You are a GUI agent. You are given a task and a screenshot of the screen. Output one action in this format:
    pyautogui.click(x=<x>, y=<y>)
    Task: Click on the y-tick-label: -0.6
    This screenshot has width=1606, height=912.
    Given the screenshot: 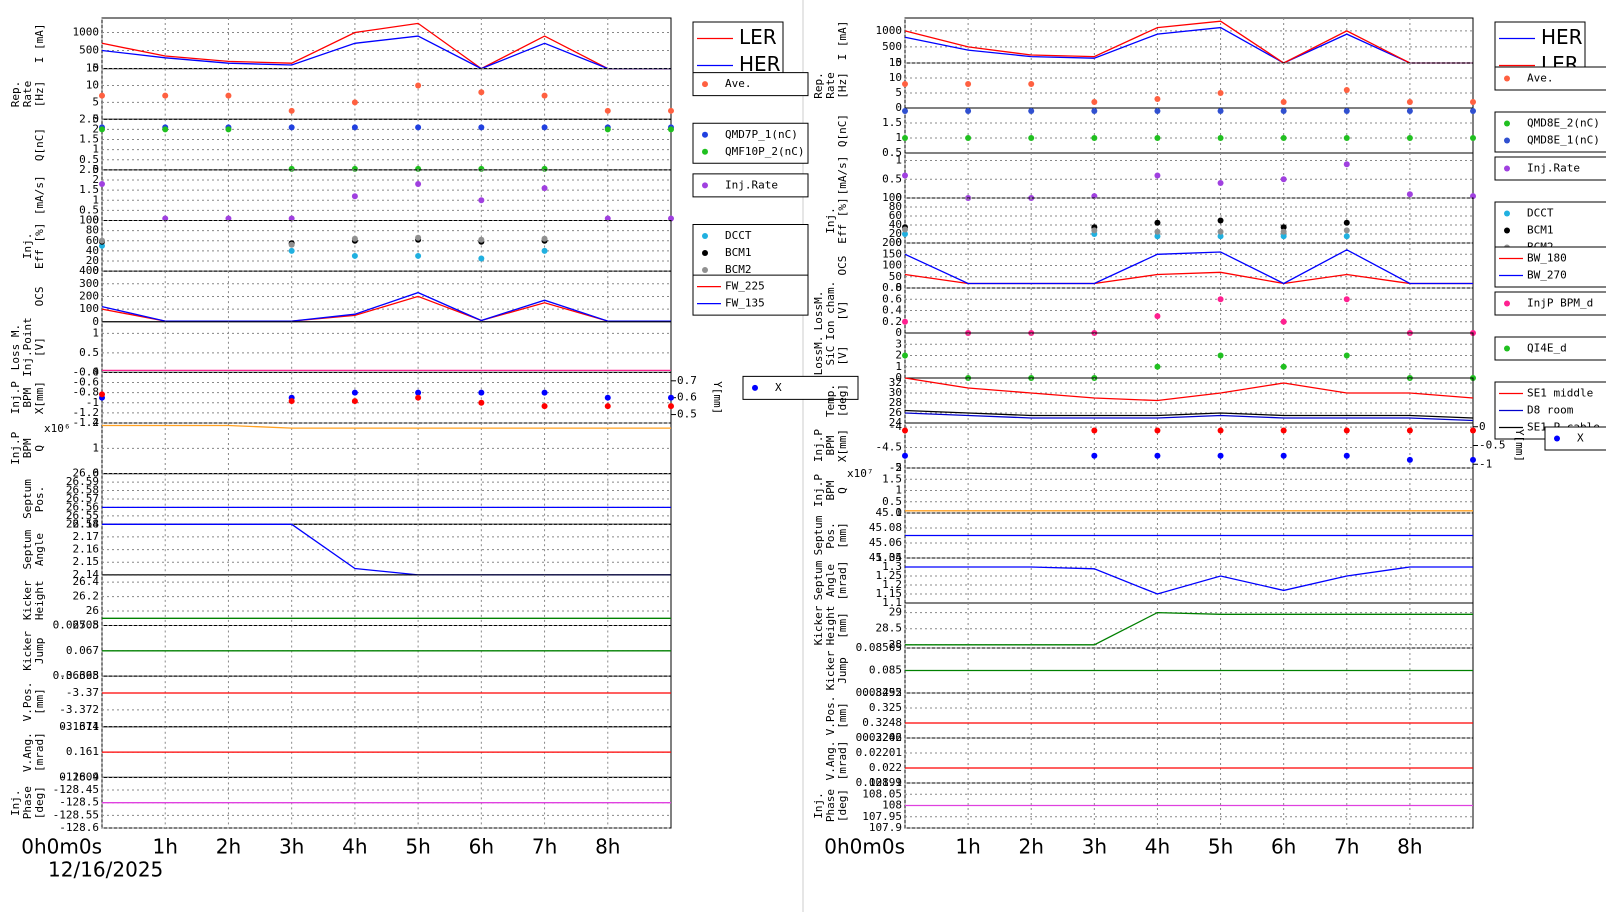 What is the action you would take?
    pyautogui.click(x=86, y=382)
    